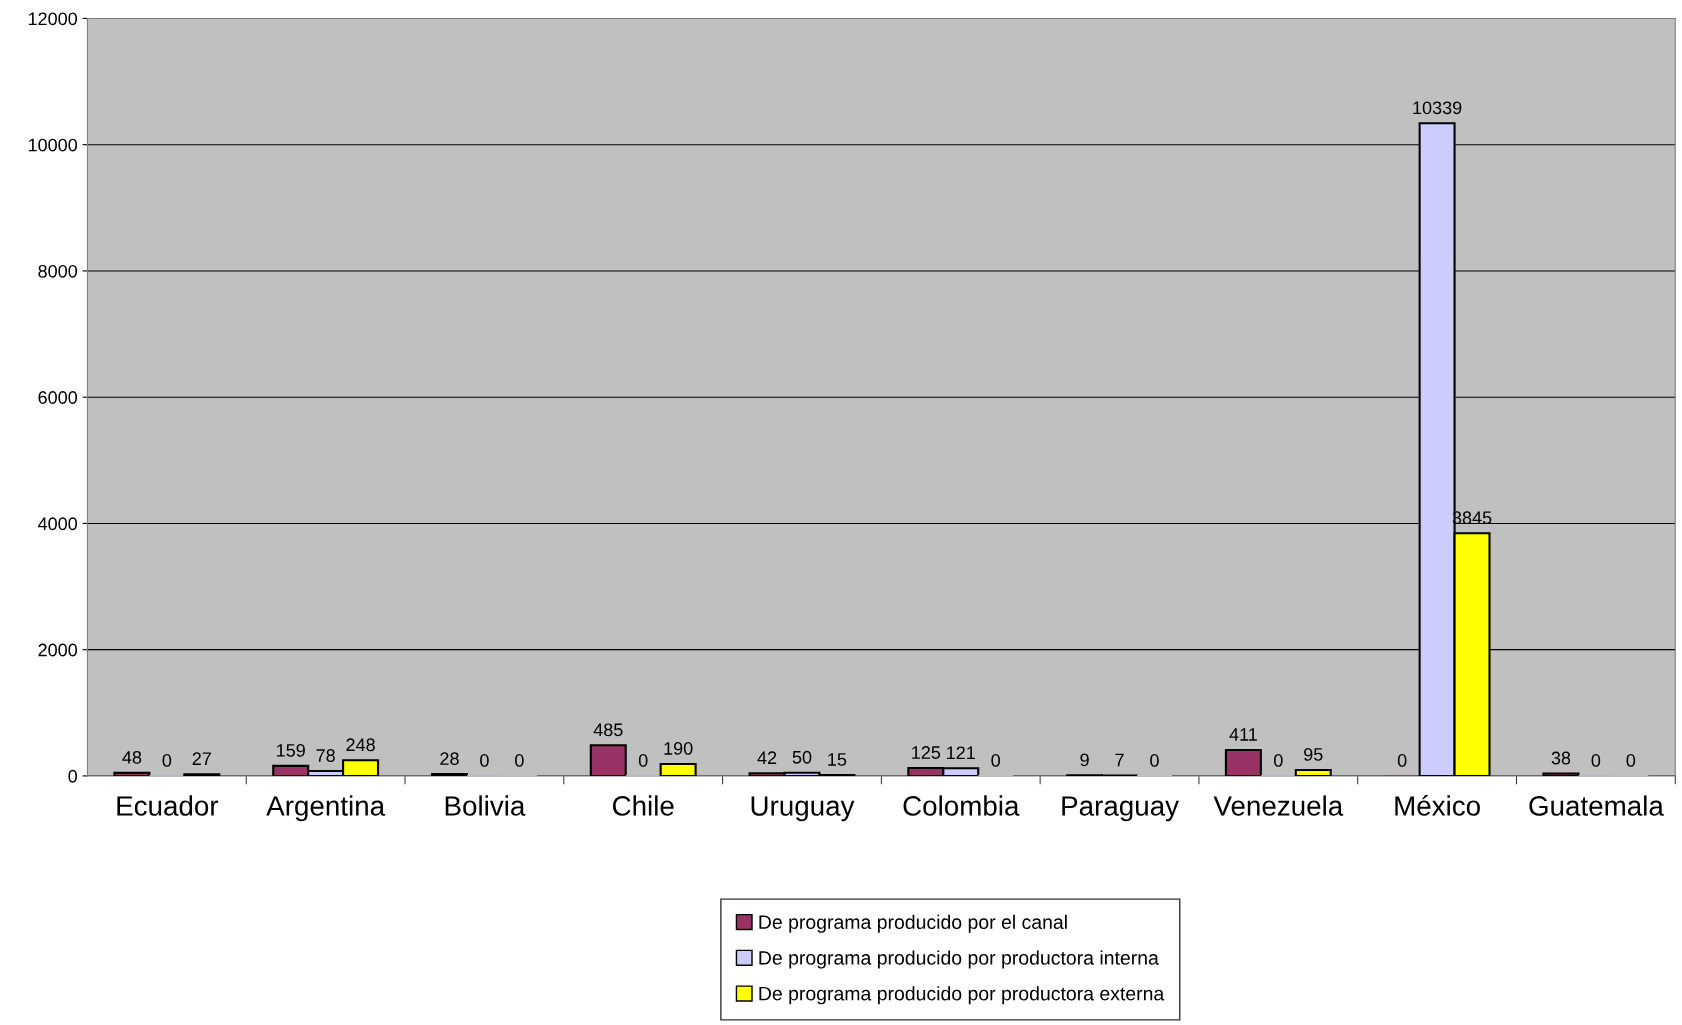 The height and width of the screenshot is (1025, 1682). What do you see at coordinates (58, 271) in the screenshot?
I see `y-tick-label: 8000` at bounding box center [58, 271].